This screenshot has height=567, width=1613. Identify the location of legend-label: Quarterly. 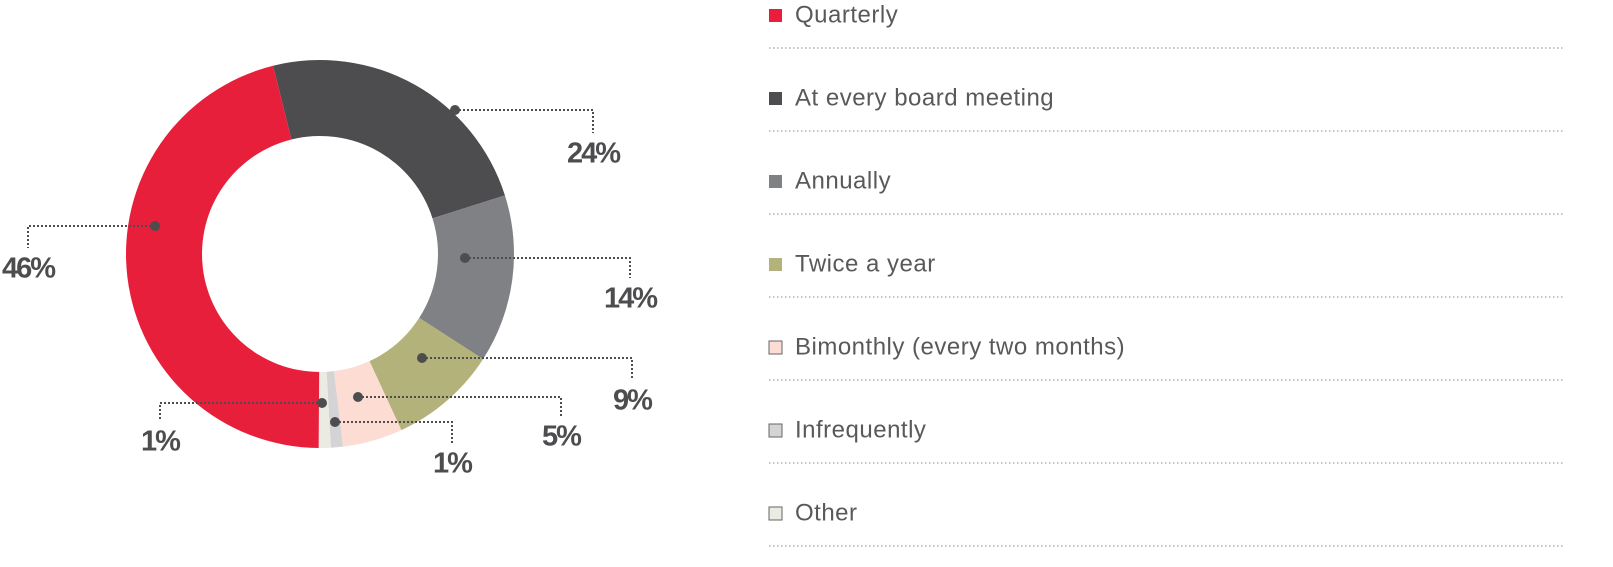
(846, 14).